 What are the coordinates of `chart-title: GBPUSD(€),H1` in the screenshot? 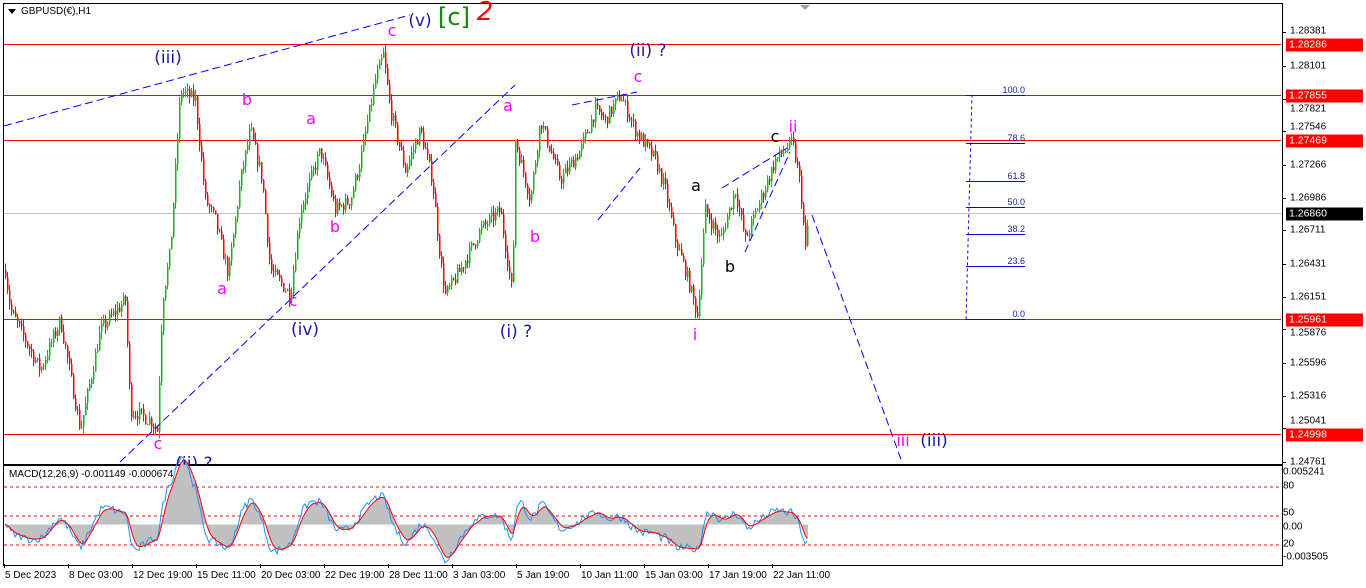 It's located at (49, 11).